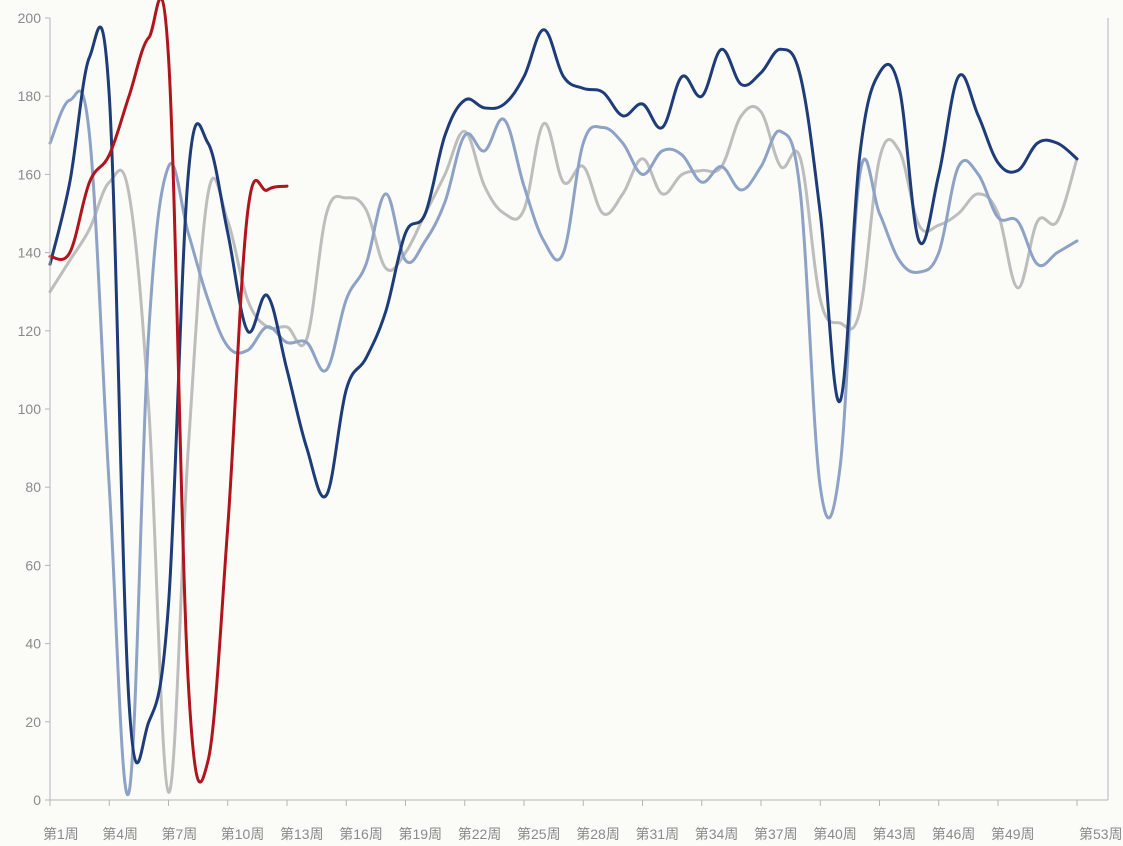  I want to click on x-tick-label: 第31周, so click(658, 834).